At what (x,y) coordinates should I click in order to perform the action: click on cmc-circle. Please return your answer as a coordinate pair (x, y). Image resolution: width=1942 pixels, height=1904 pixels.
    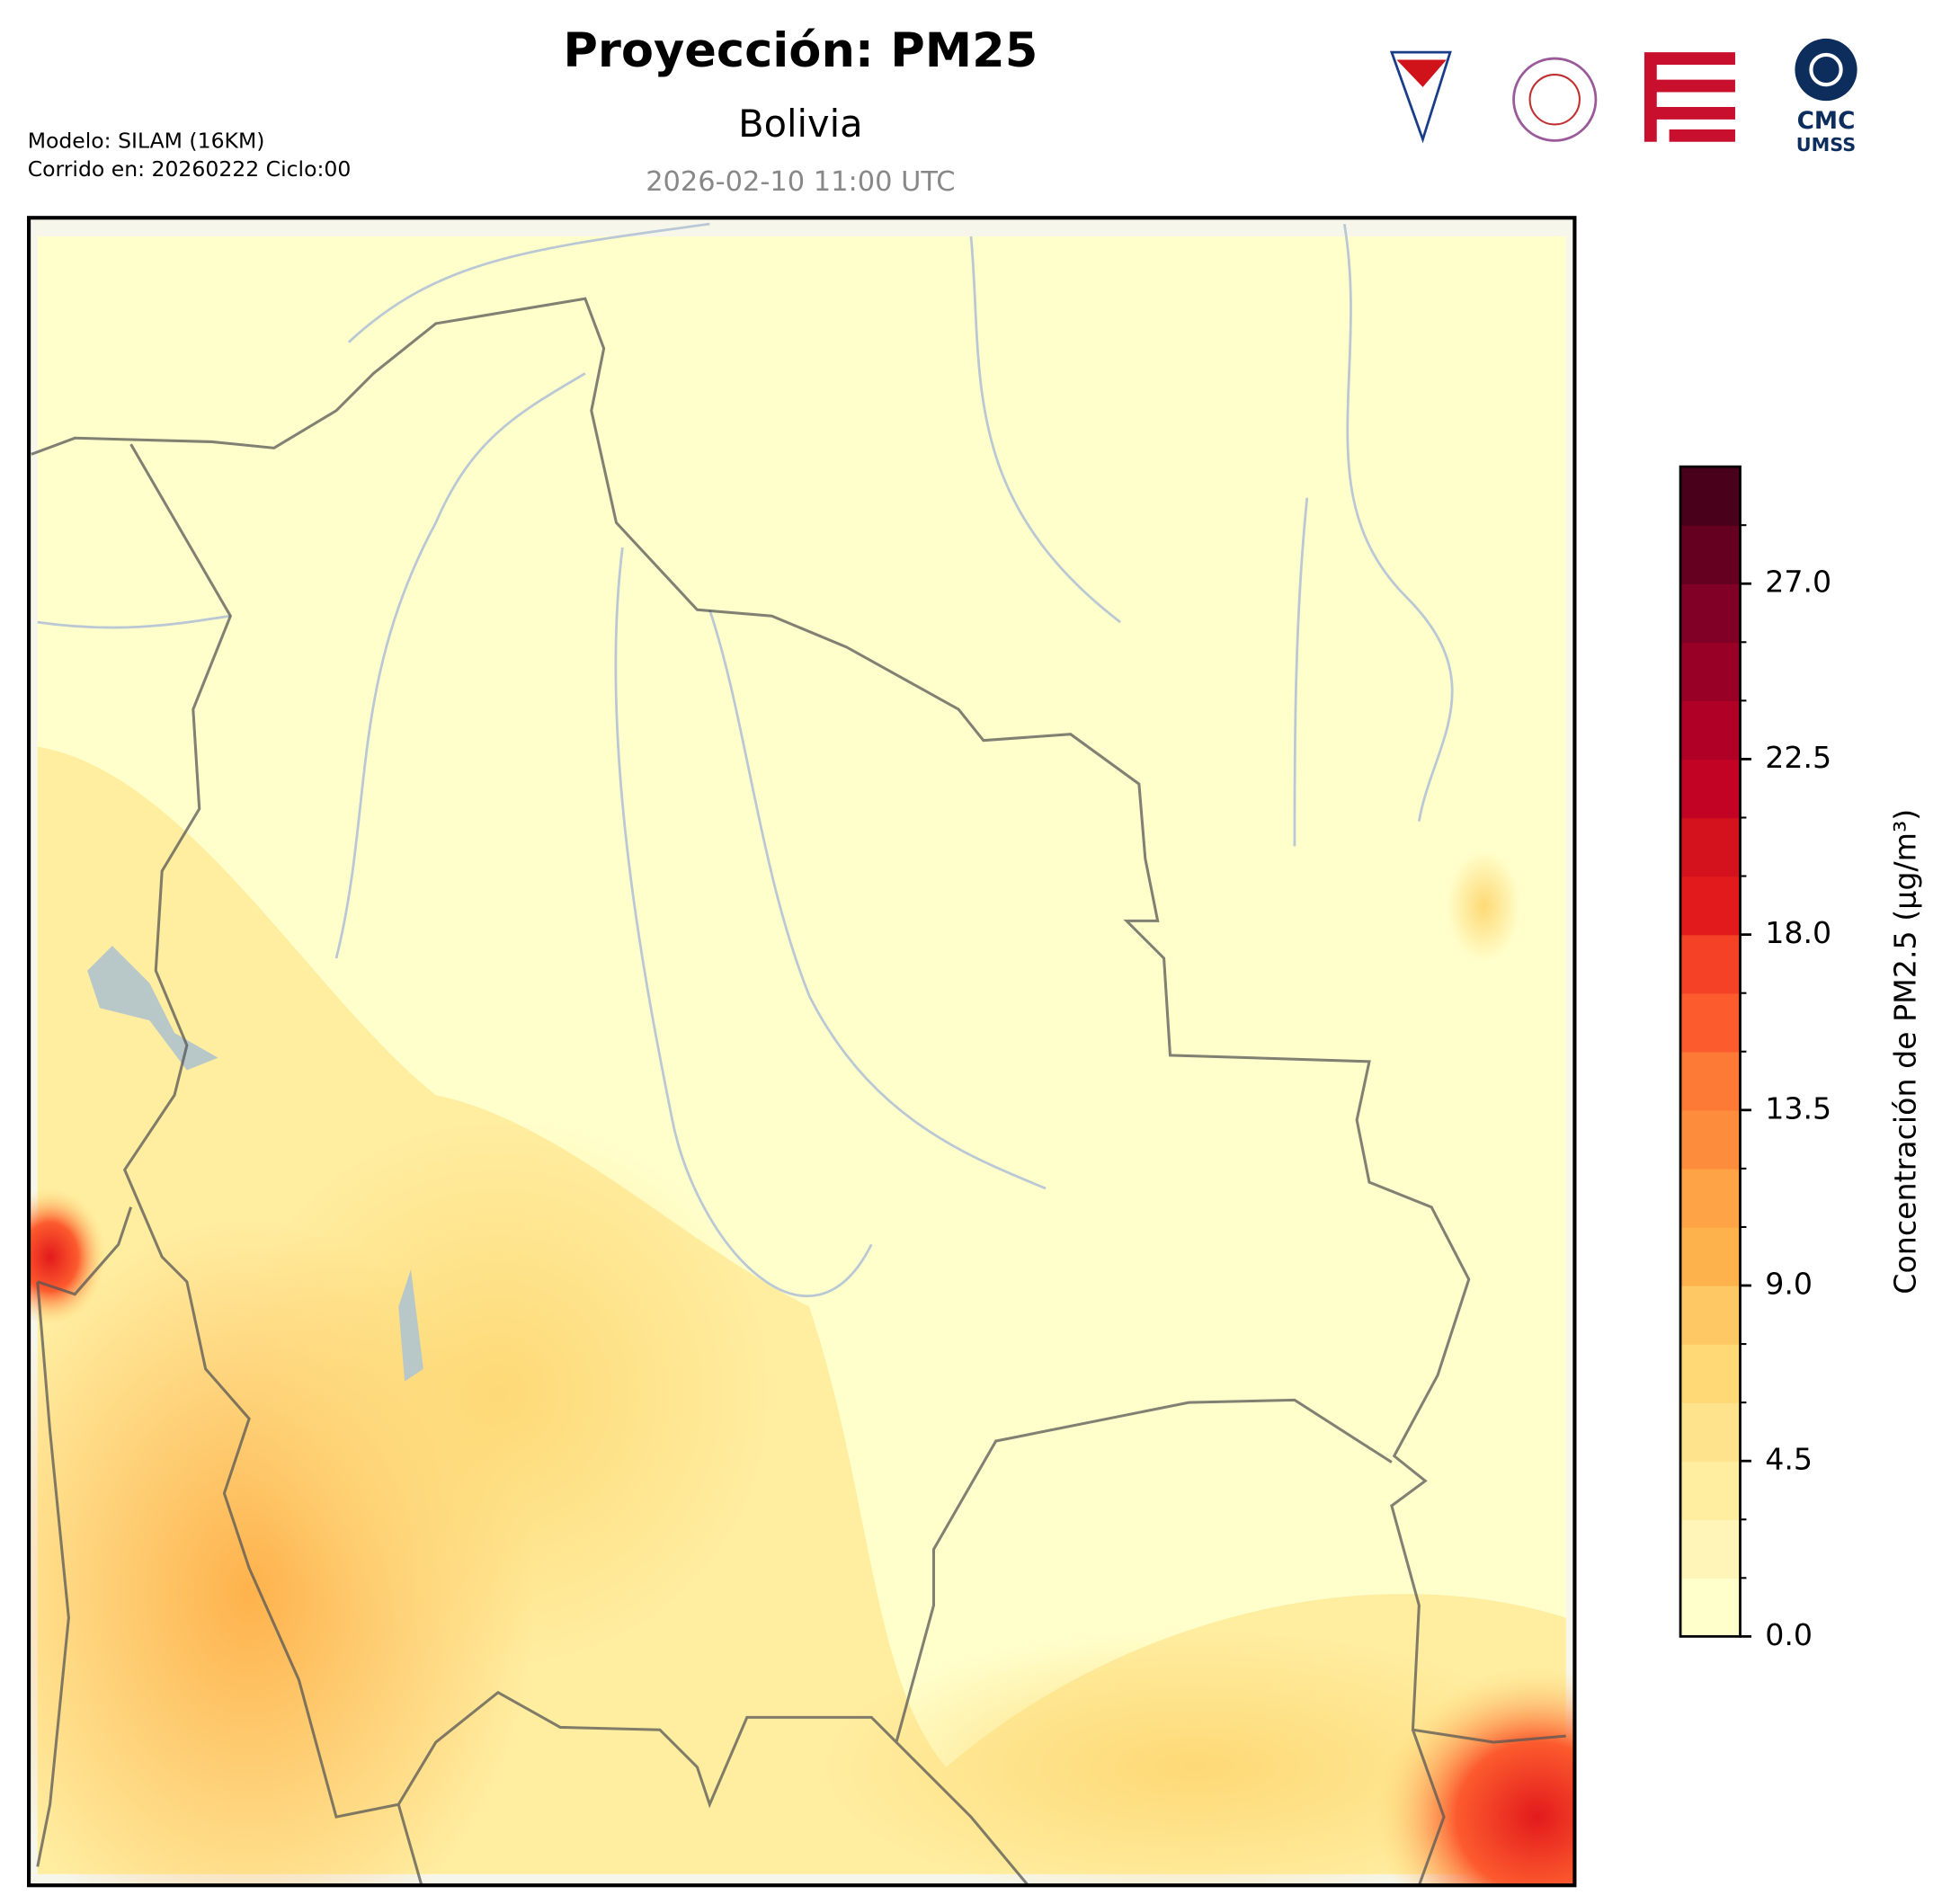
    Looking at the image, I should click on (1826, 70).